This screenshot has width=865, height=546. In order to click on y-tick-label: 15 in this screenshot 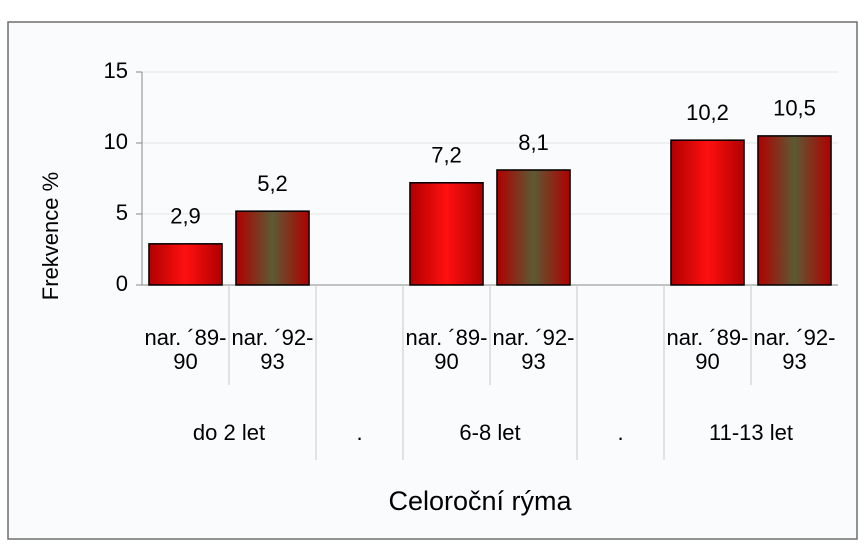, I will do `click(116, 70)`.